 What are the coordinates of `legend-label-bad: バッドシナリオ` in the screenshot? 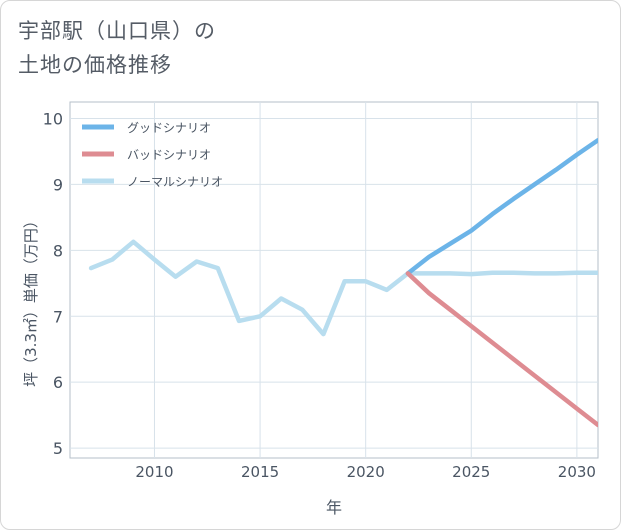 It's located at (169, 155).